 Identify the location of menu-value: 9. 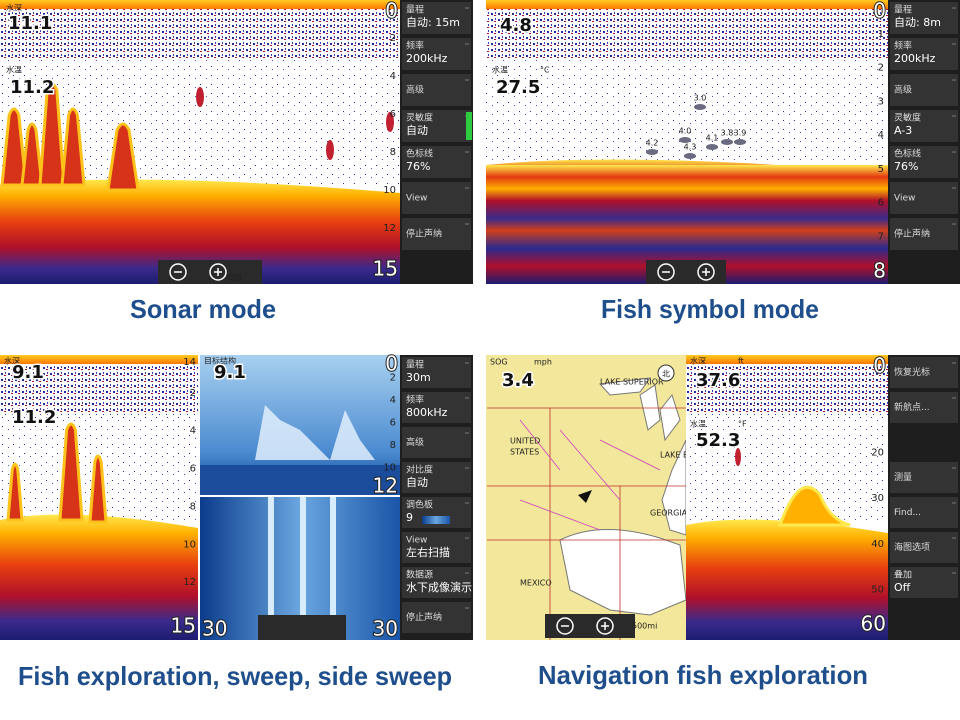
(409, 517).